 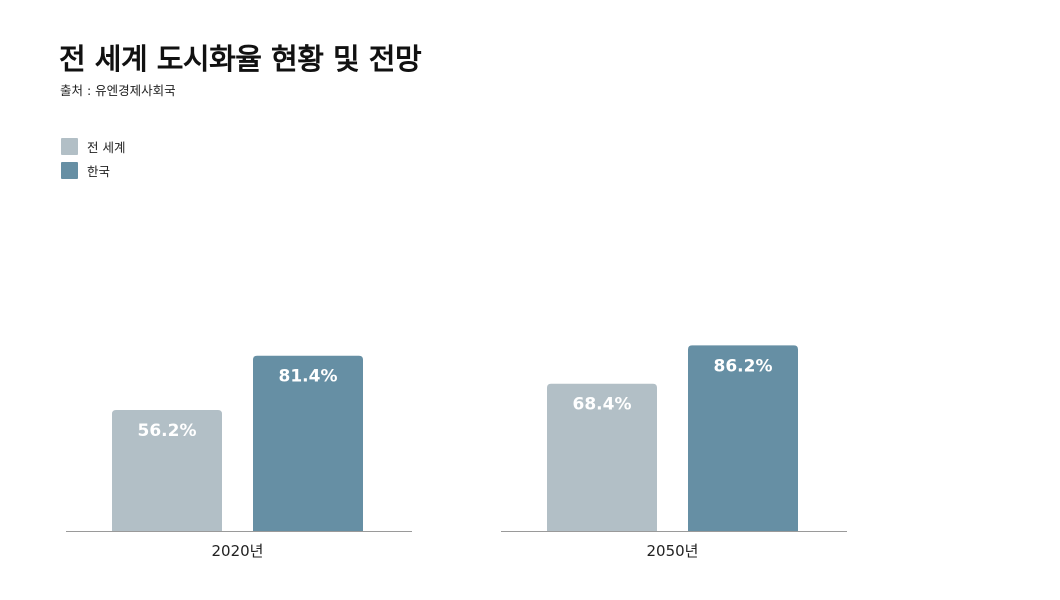 What do you see at coordinates (106, 147) in the screenshot?
I see `legend-label-world: 전 세계` at bounding box center [106, 147].